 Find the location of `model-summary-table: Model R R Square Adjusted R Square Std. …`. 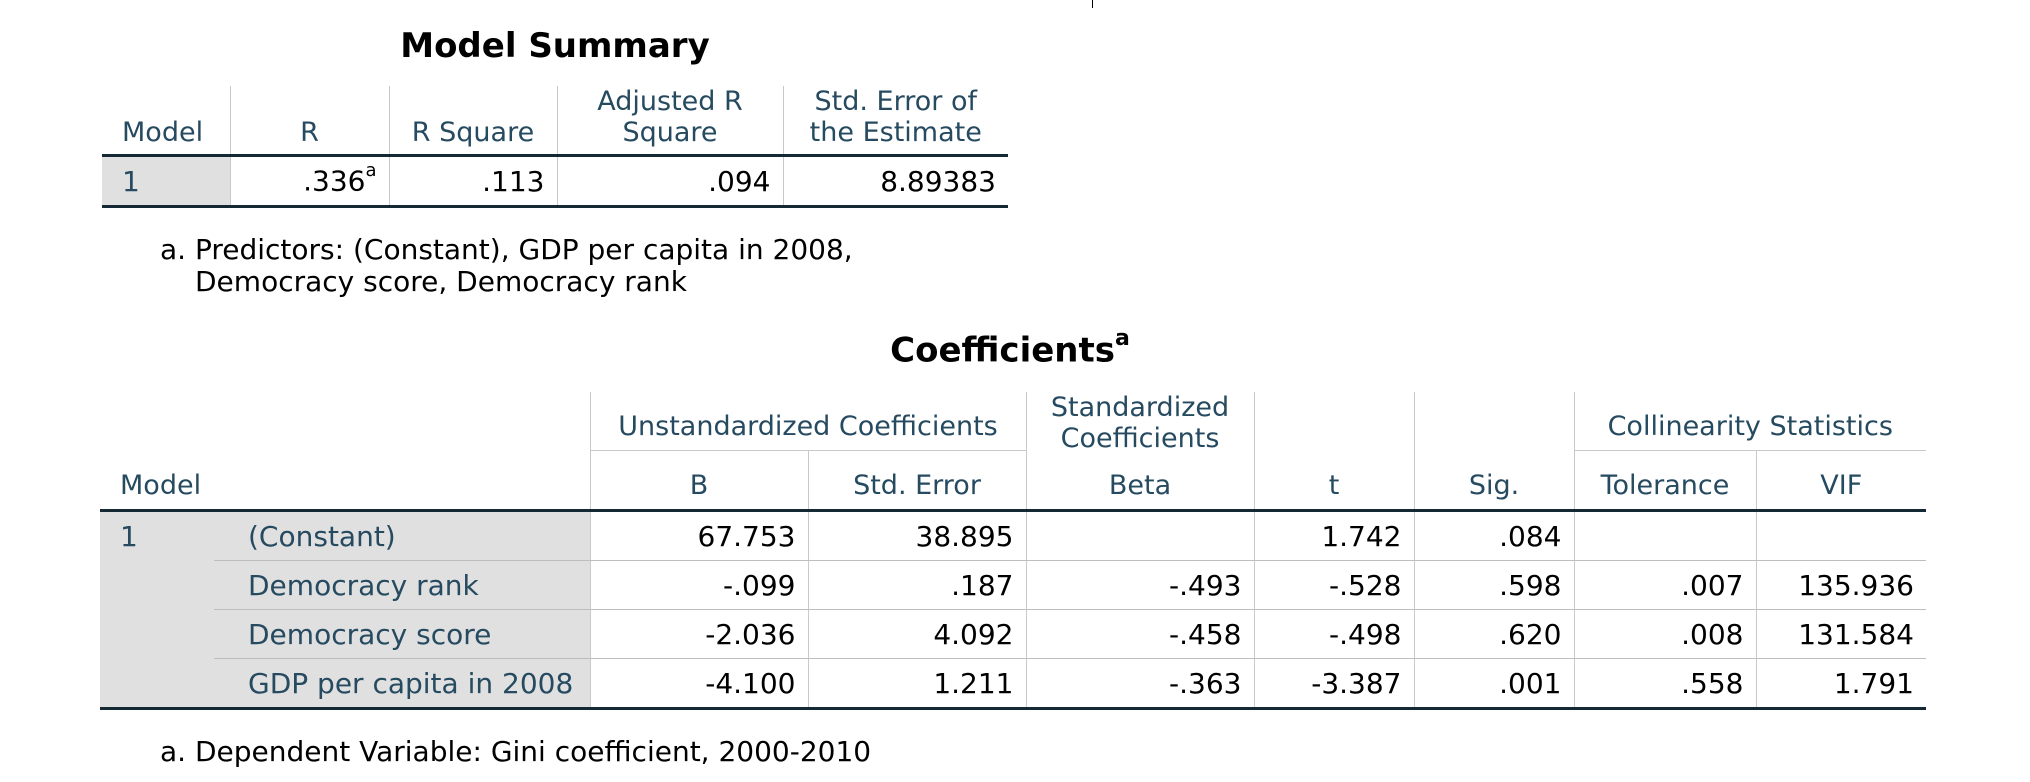

model-summary-table: Model R R Square Adjusted R Square Std. … is located at coordinates (555, 147).